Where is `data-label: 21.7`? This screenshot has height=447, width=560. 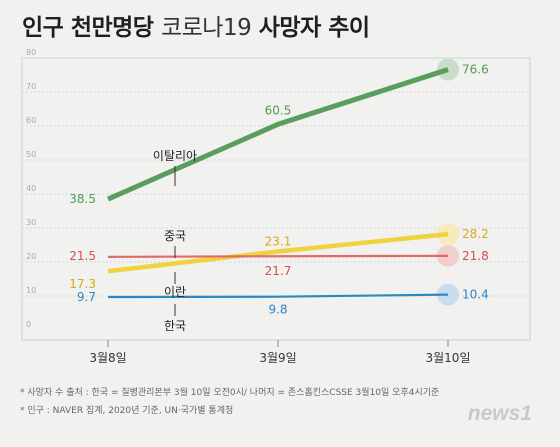
data-label: 21.7 is located at coordinates (278, 271).